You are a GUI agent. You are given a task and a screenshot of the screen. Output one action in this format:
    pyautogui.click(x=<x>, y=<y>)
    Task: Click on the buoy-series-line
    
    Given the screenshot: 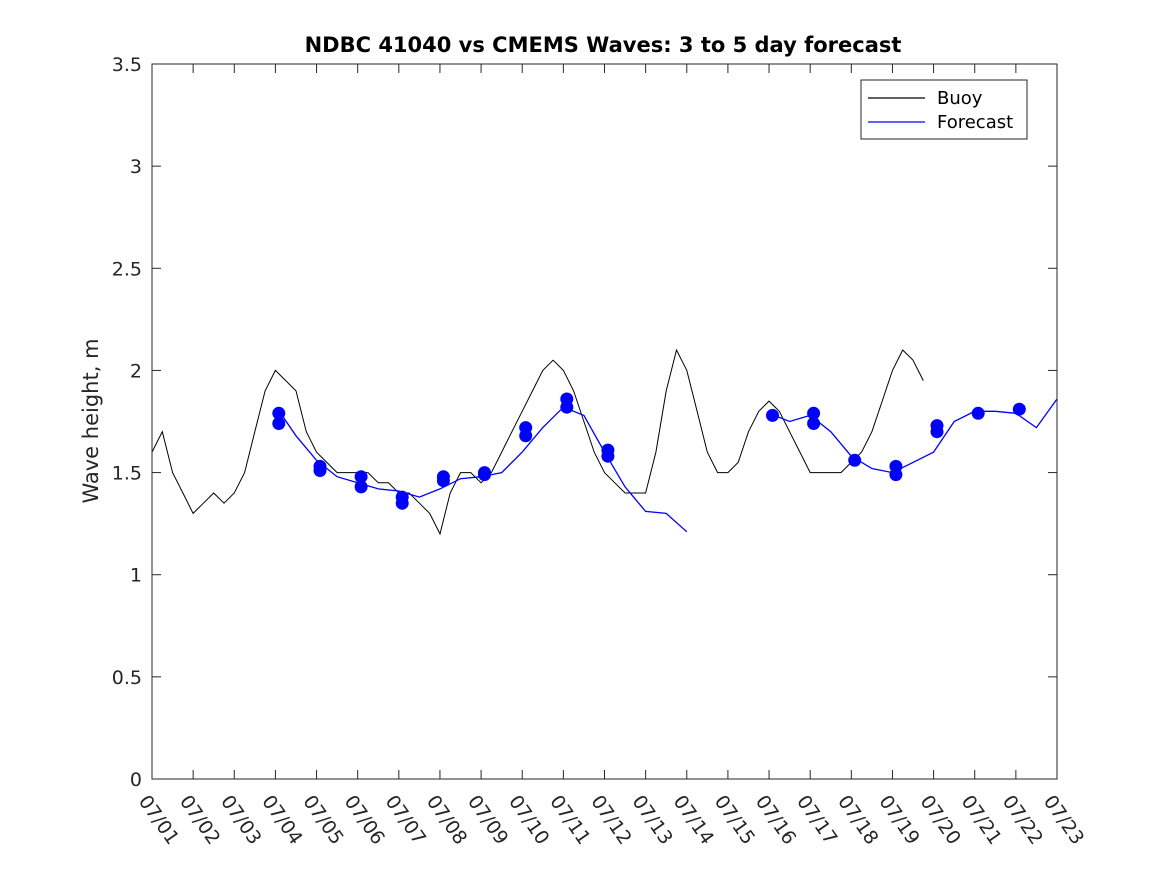 What is the action you would take?
    pyautogui.click(x=537, y=442)
    